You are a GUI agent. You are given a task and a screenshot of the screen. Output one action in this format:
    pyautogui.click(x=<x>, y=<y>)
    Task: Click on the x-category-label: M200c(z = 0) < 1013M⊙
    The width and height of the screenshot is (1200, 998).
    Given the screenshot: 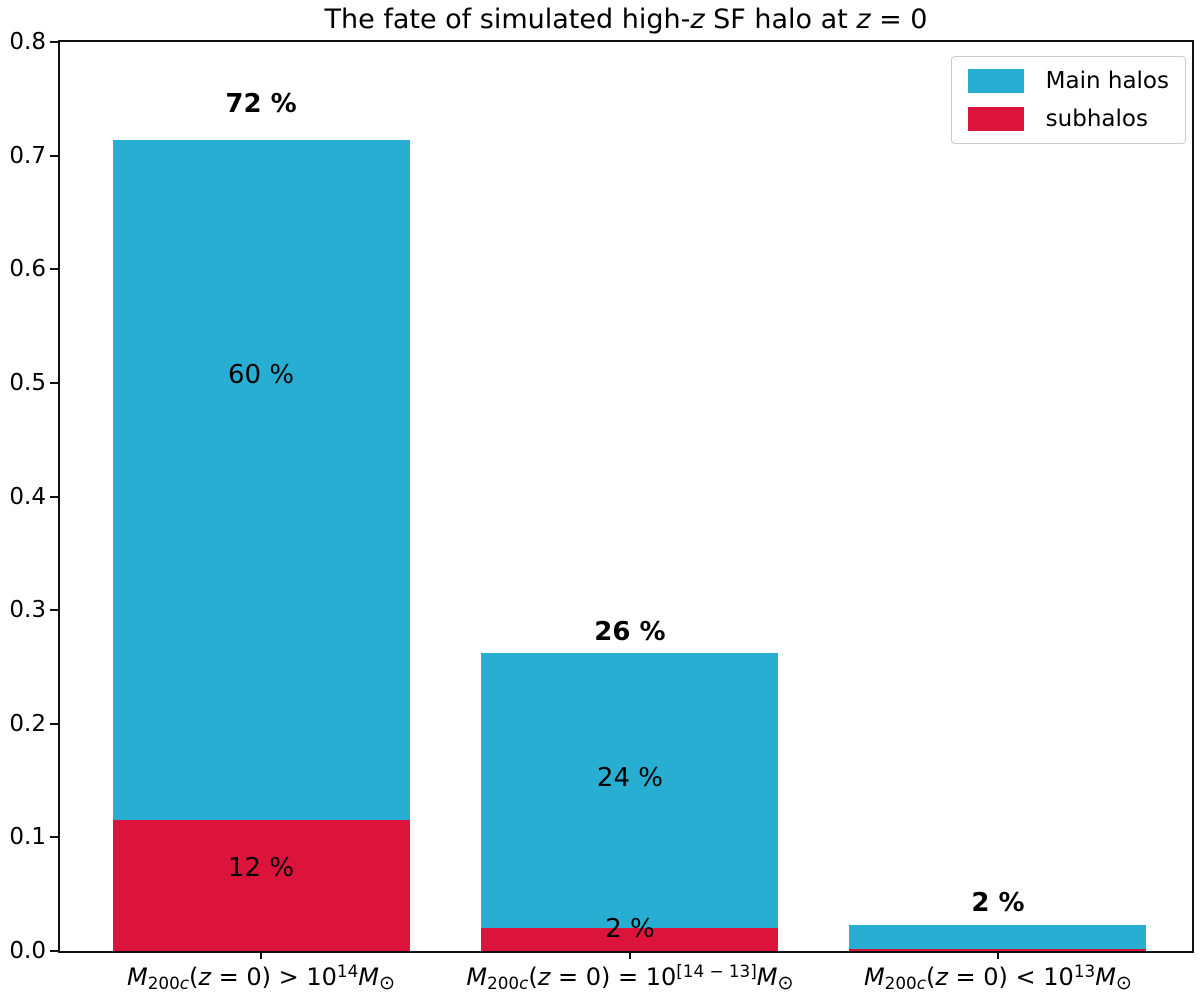 What is the action you would take?
    pyautogui.click(x=997, y=978)
    